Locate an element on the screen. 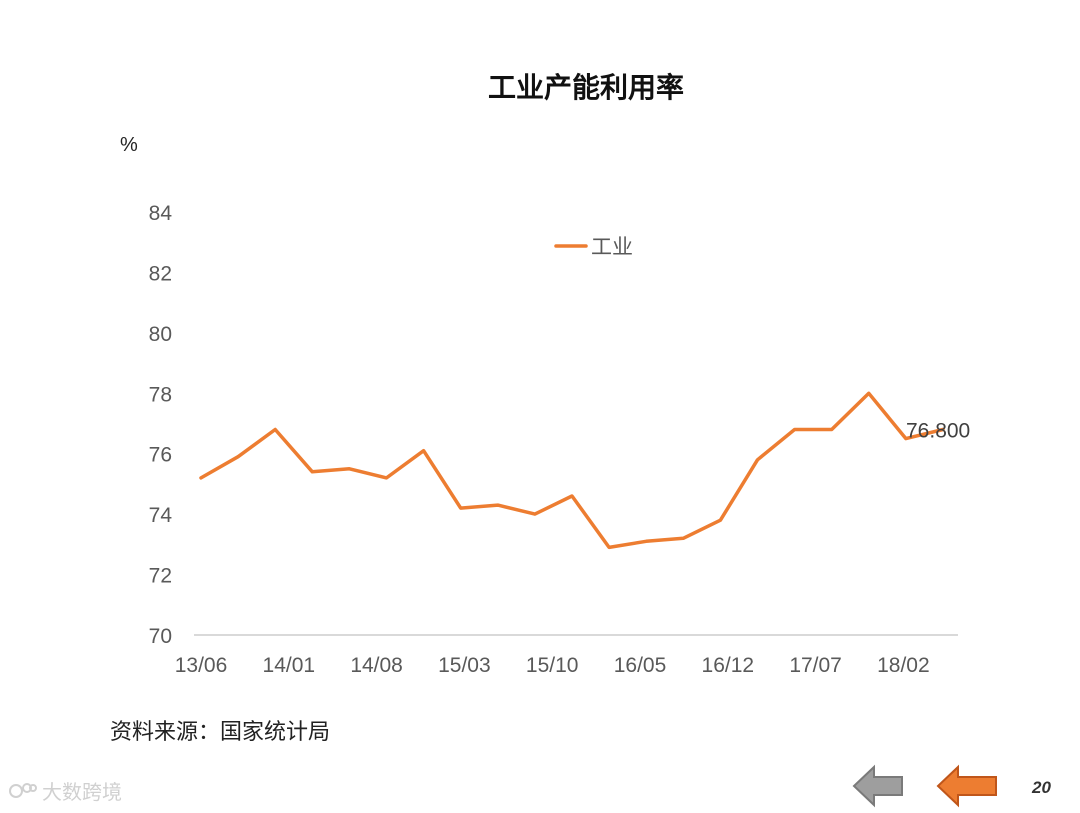 The image size is (1080, 813). y-tick-label: 70 is located at coordinates (160, 636).